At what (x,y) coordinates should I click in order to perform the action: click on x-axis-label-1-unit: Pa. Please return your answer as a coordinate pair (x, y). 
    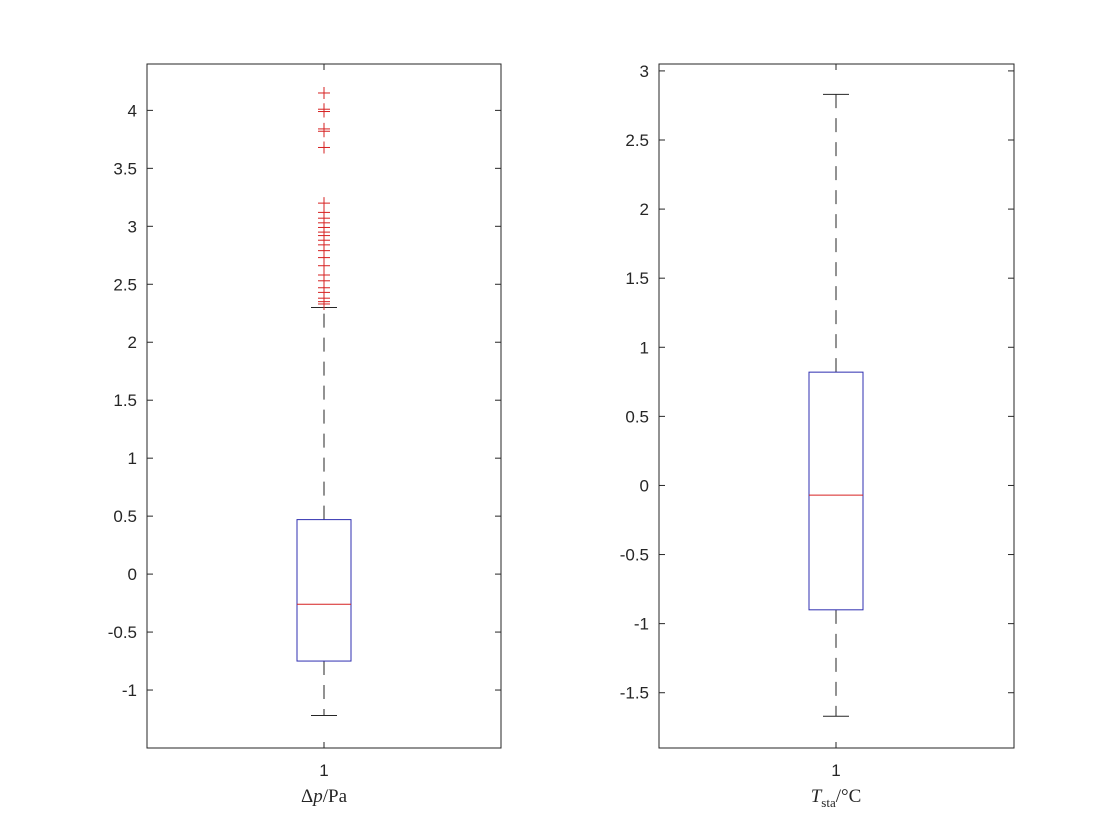
    Looking at the image, I should click on (338, 796).